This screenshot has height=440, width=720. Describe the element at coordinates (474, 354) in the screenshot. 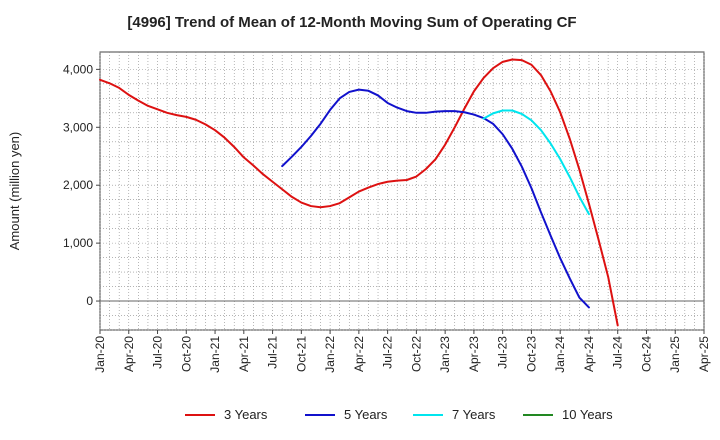

I see `x-tick-label: Apr-23` at that location.